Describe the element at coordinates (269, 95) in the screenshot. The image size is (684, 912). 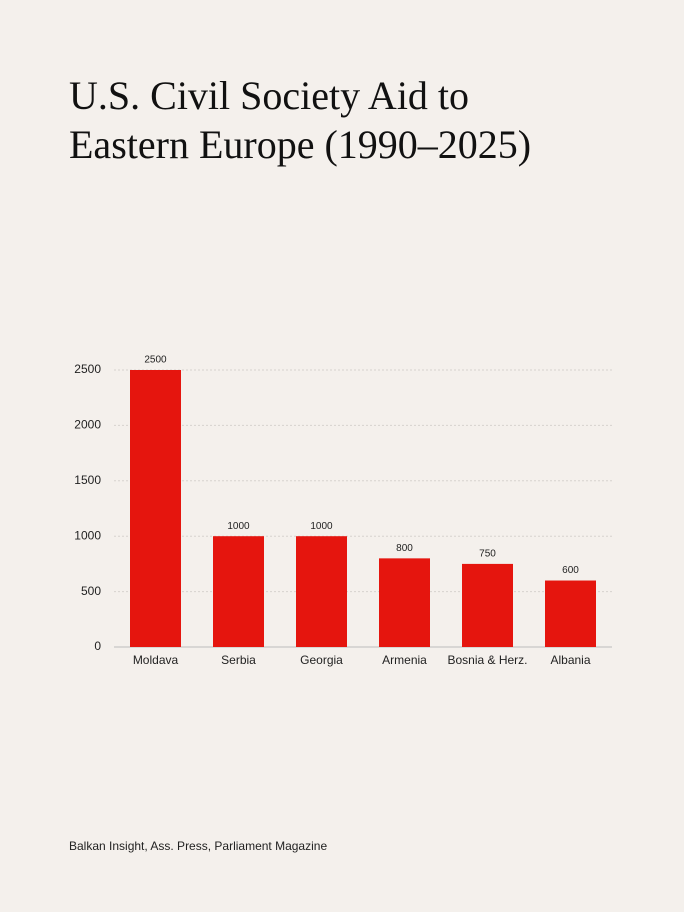
I see `chart-title: U.S. Civil Society Aid to` at that location.